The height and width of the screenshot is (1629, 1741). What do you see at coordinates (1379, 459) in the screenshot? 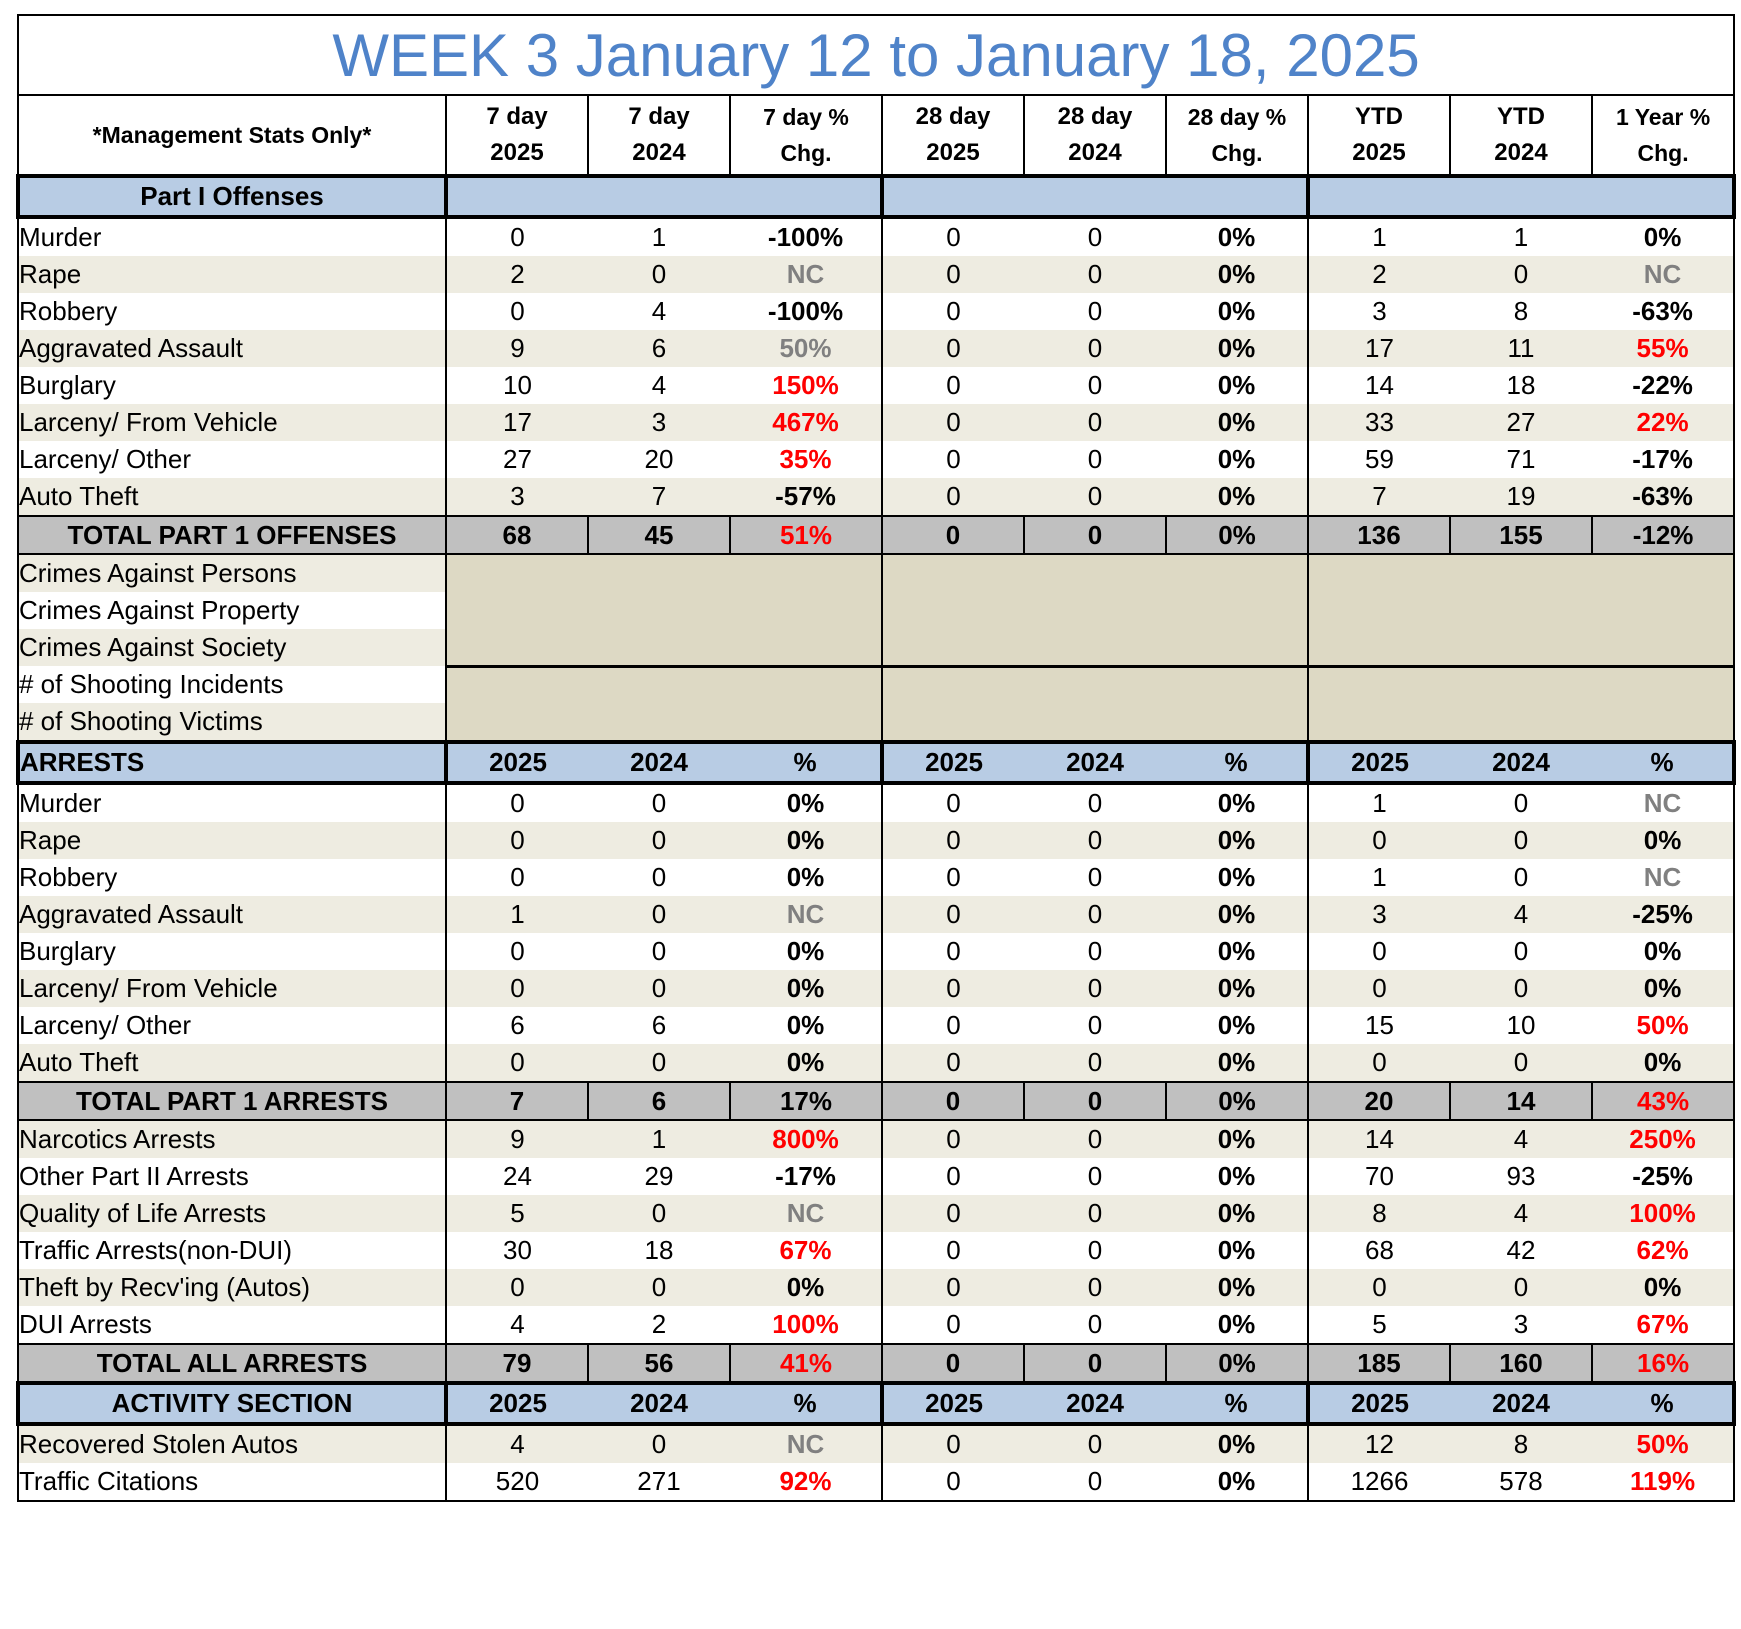
I see `count-cell: 59` at bounding box center [1379, 459].